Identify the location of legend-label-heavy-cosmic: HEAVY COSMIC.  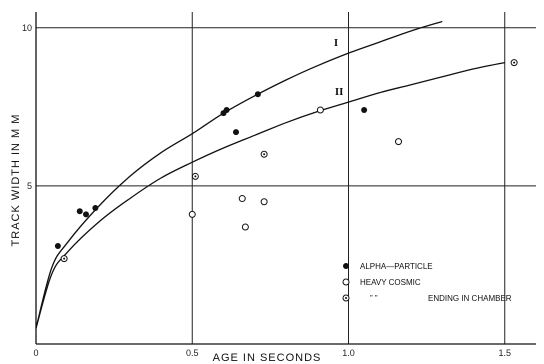
(390, 282).